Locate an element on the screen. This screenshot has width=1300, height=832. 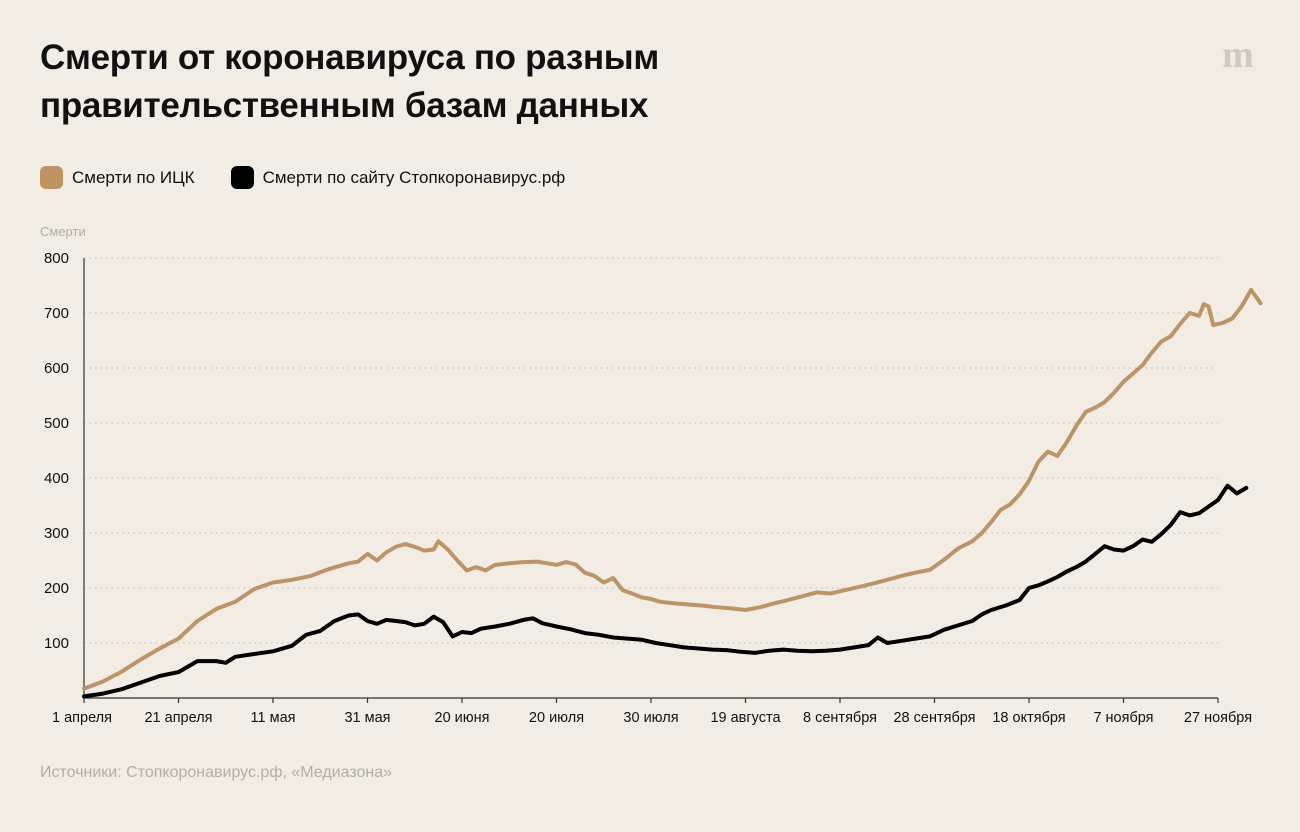
x-tick-label-3: 31 мая is located at coordinates (367, 718).